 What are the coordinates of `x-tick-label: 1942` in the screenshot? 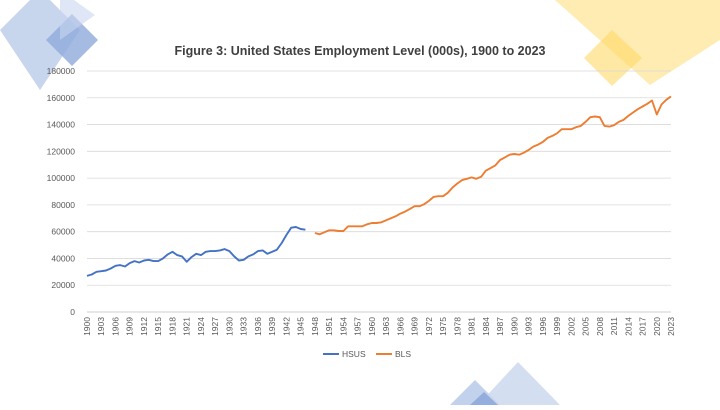 It's located at (286, 326).